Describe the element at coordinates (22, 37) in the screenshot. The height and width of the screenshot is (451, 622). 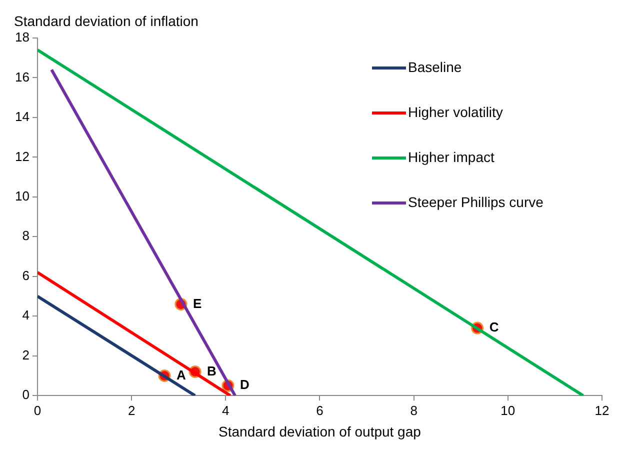
I see `y-tick-label: 18` at that location.